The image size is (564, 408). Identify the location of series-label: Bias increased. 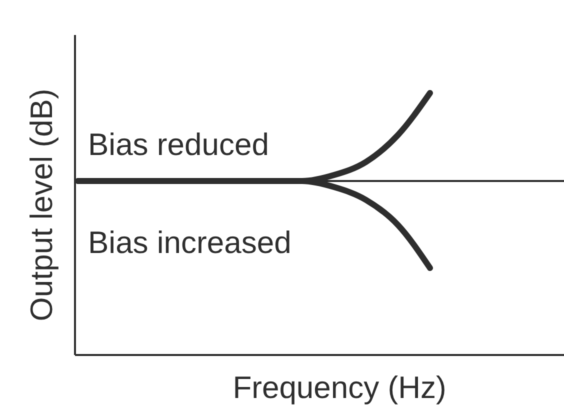
(190, 242).